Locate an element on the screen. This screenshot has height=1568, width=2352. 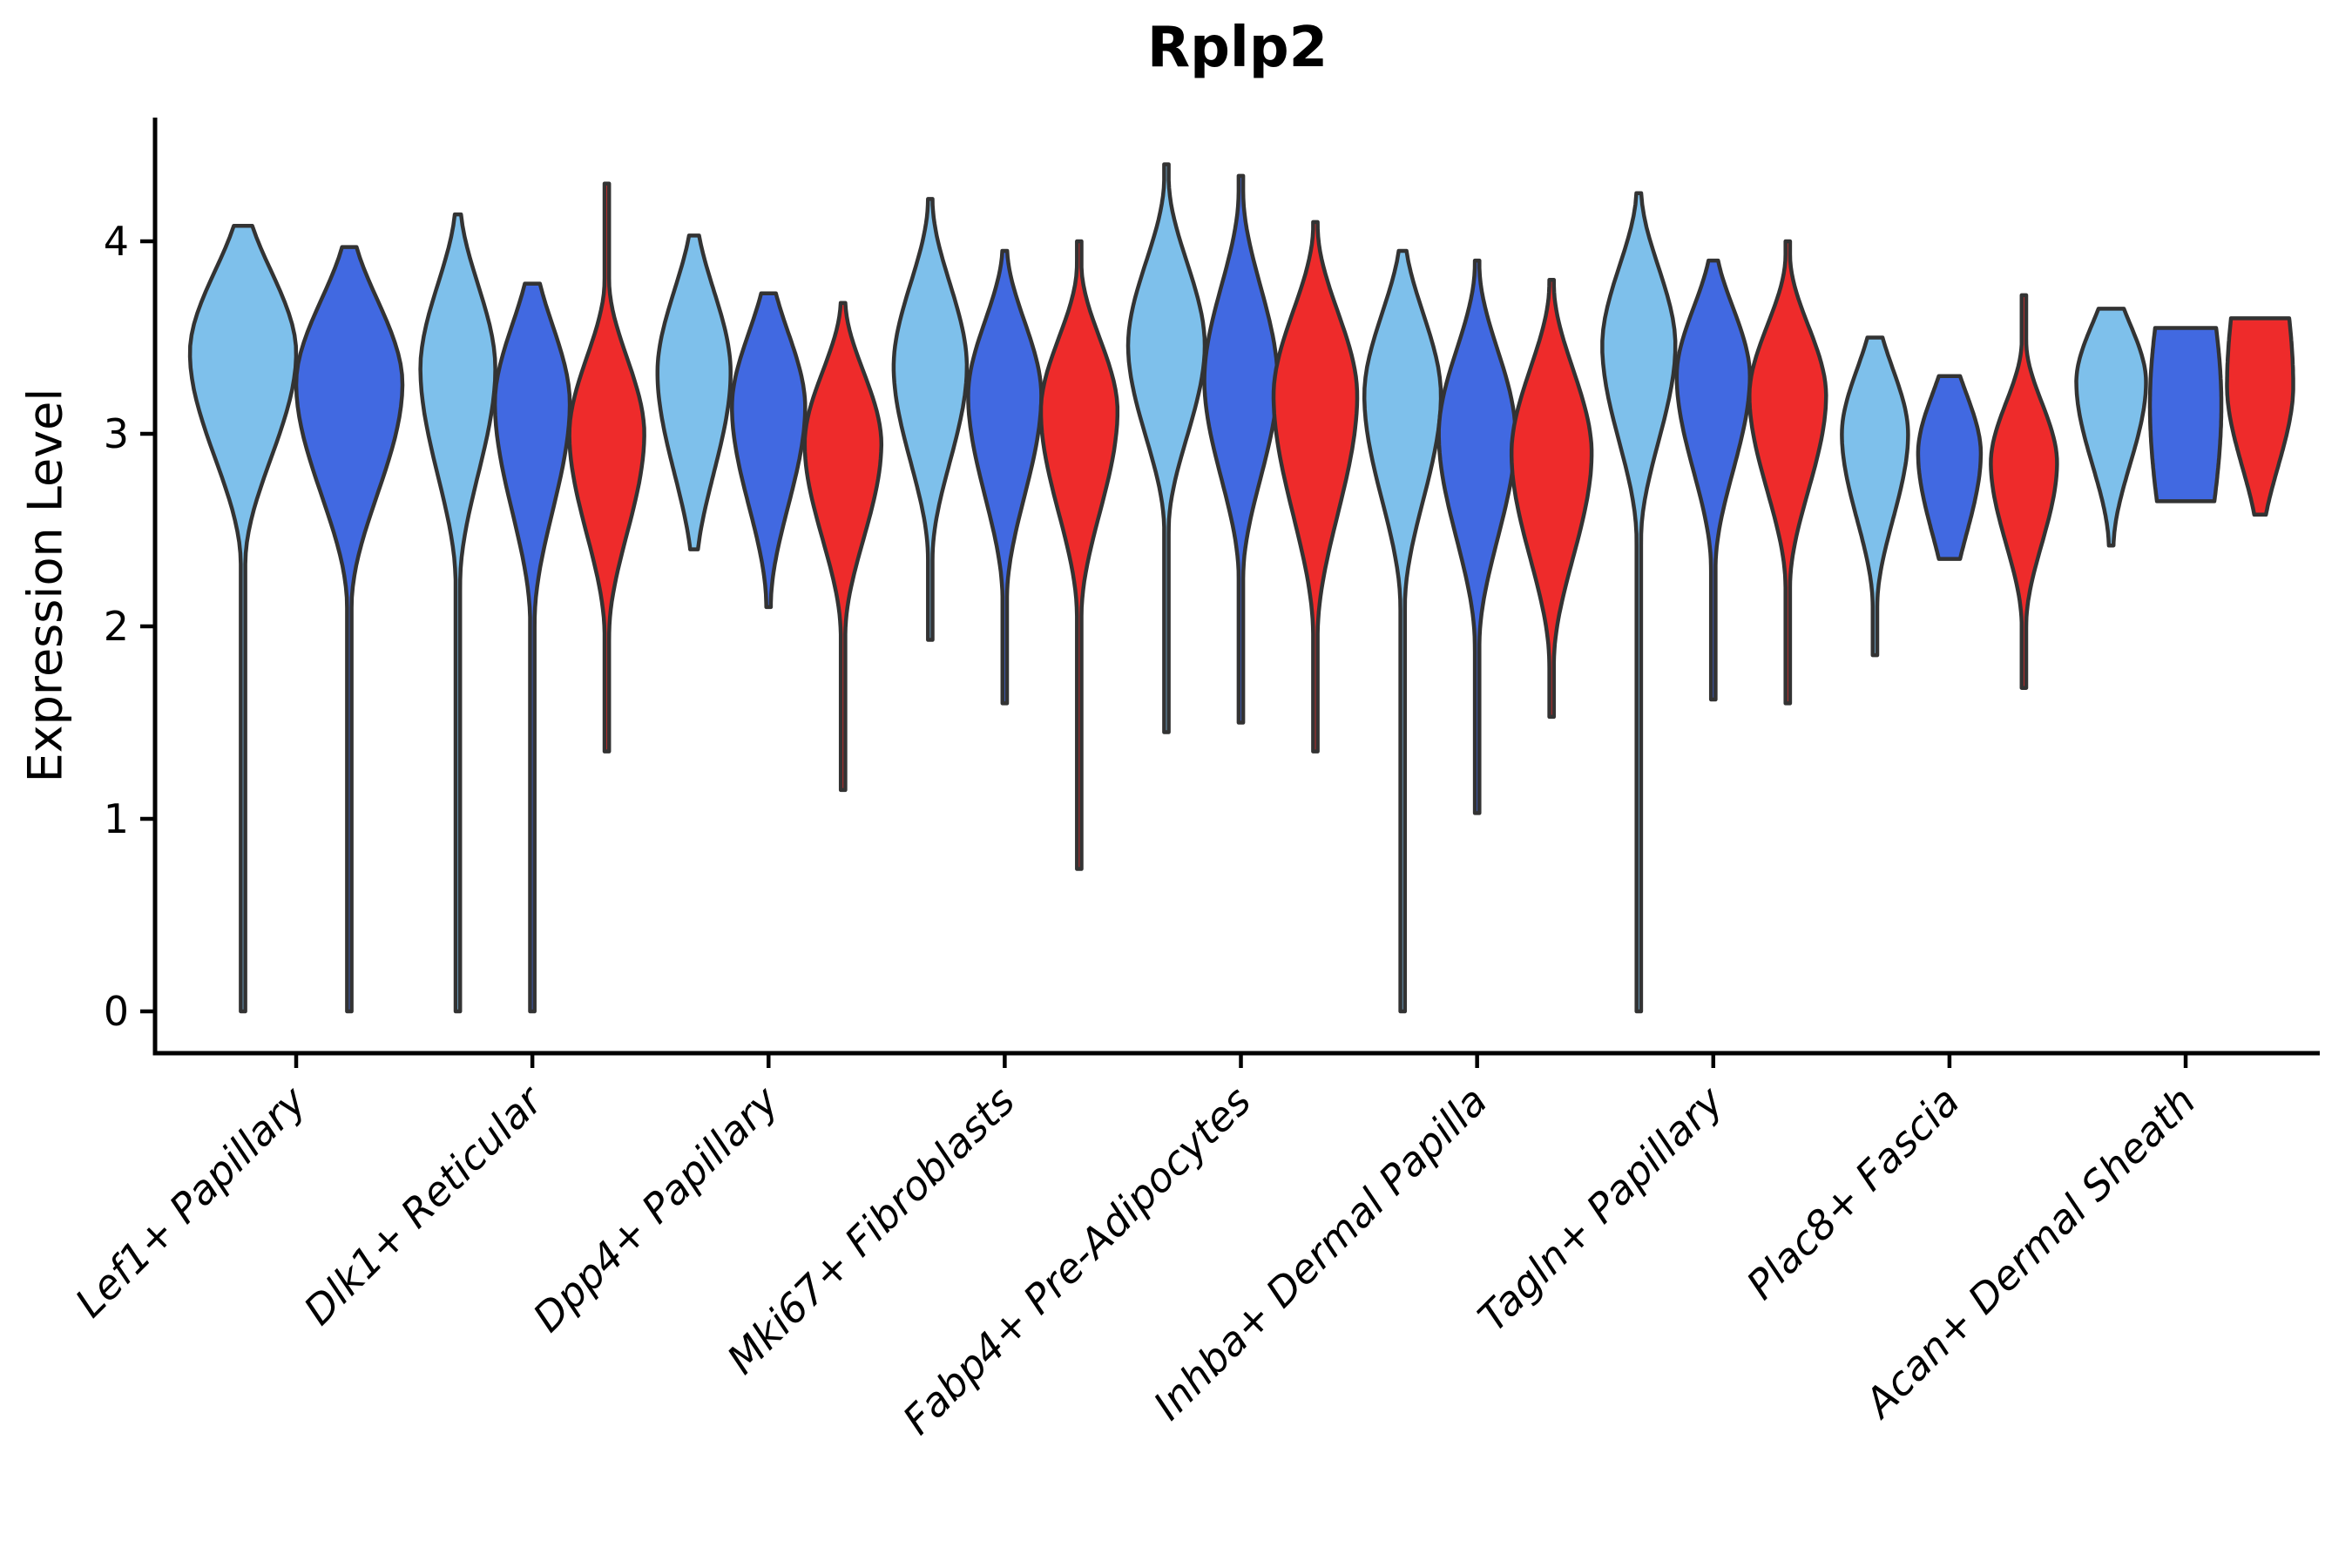
violin-dlk1-reticular-royal_blue is located at coordinates (532, 647).